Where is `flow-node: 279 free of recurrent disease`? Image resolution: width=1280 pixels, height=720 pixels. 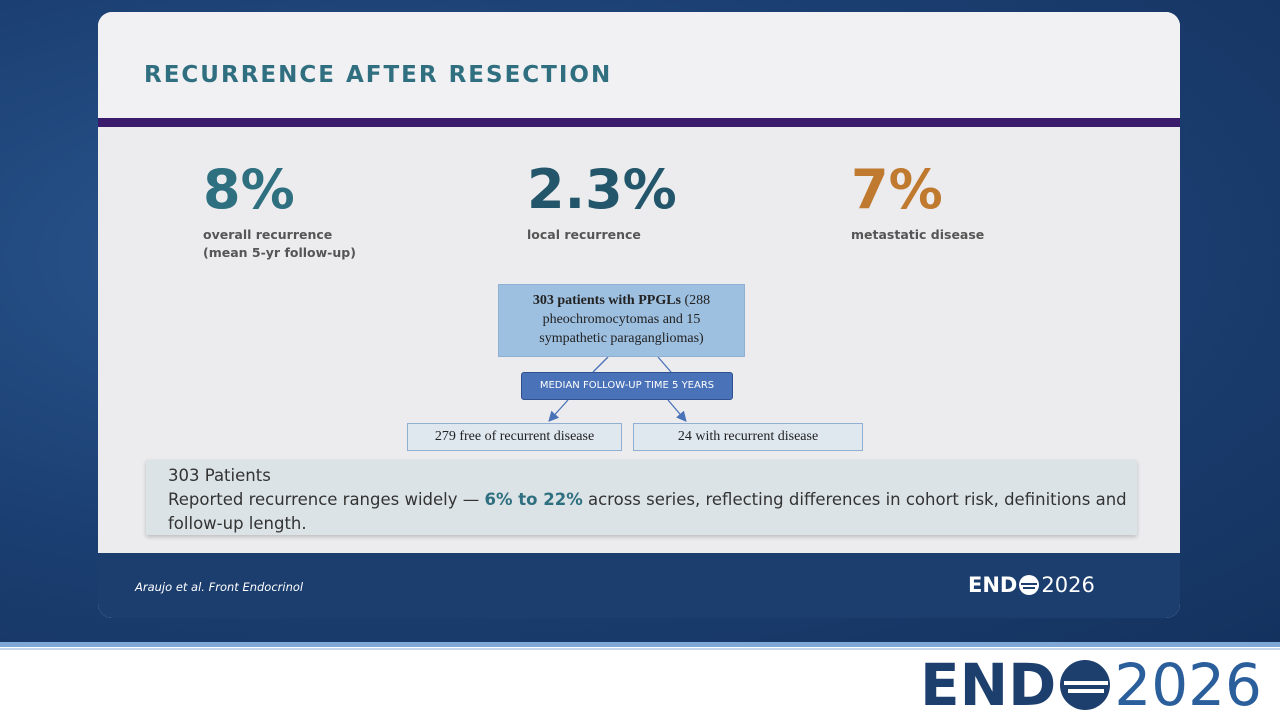 flow-node: 279 free of recurrent disease is located at coordinates (514, 437).